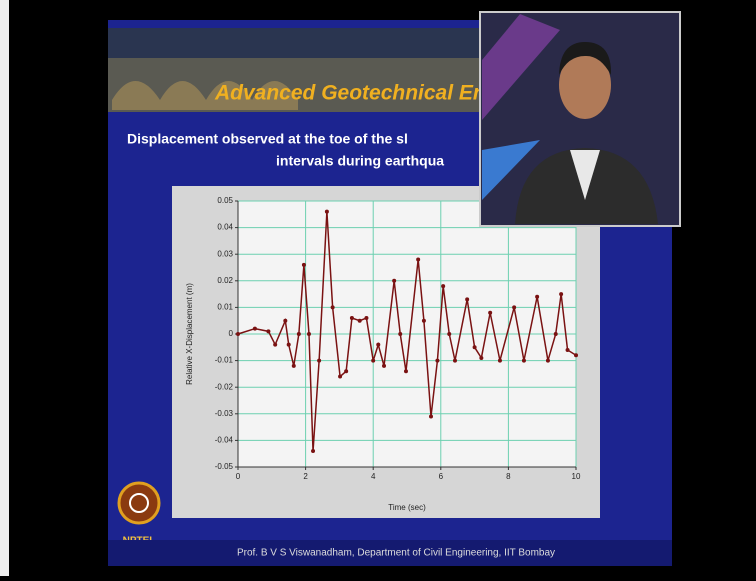 This screenshot has width=756, height=581. Describe the element at coordinates (224, 360) in the screenshot. I see `y-tick-label: -0.01` at that location.